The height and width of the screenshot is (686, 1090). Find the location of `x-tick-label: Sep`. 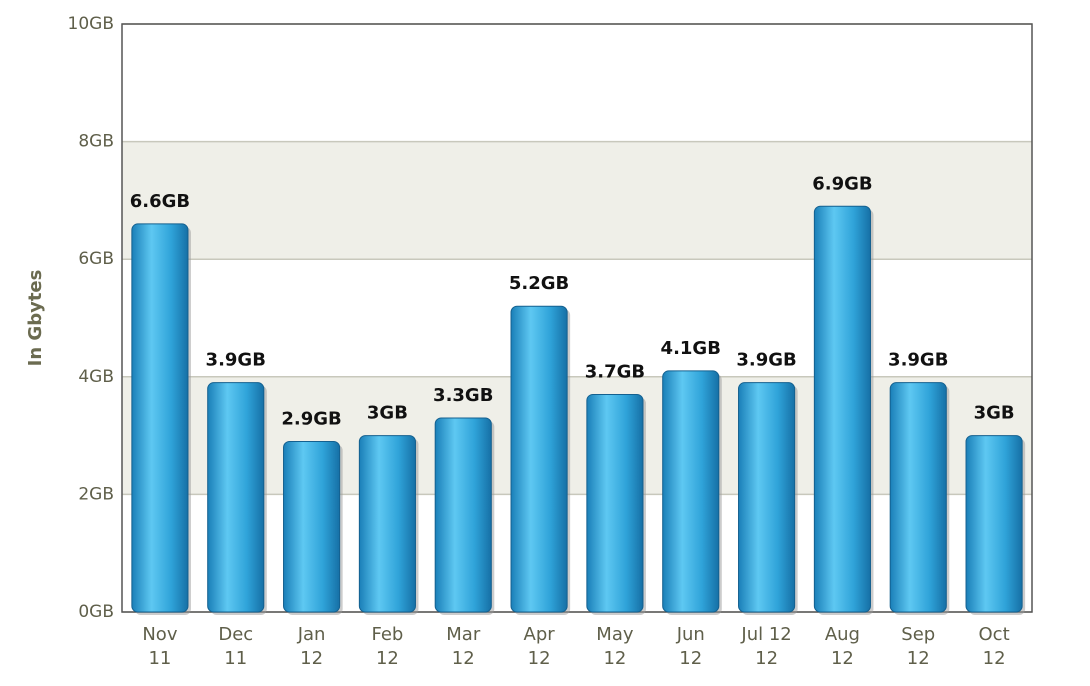

x-tick-label: Sep is located at coordinates (918, 634).